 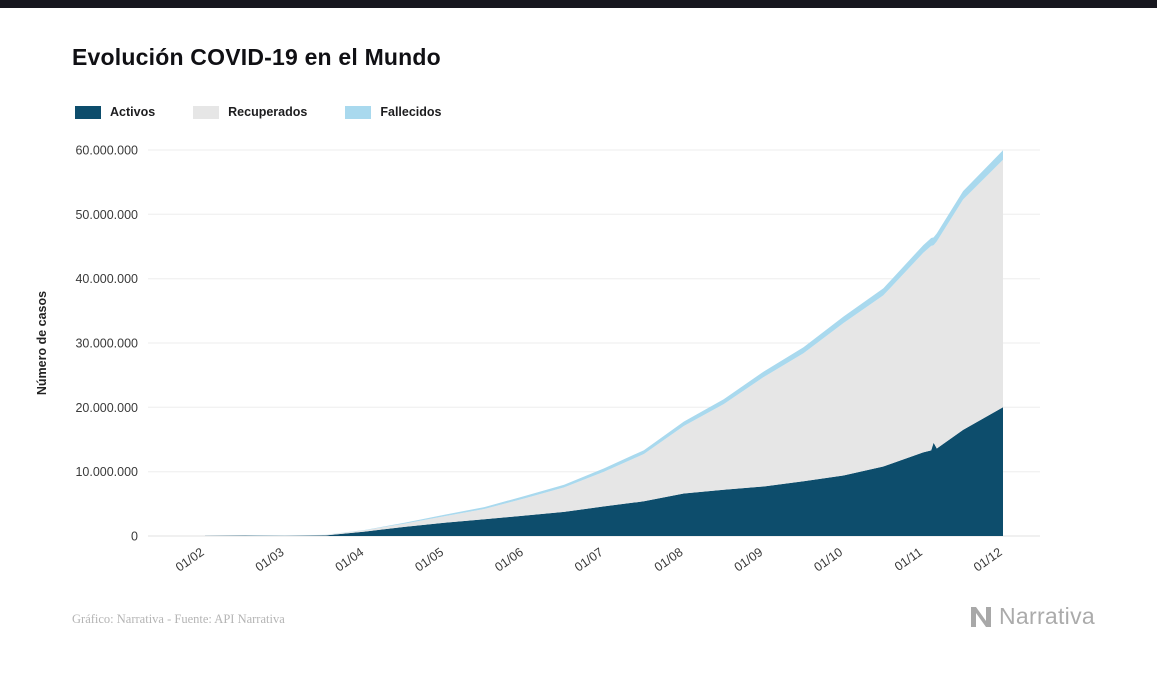 I want to click on y-tick-label: 30.000.000, so click(x=106, y=344).